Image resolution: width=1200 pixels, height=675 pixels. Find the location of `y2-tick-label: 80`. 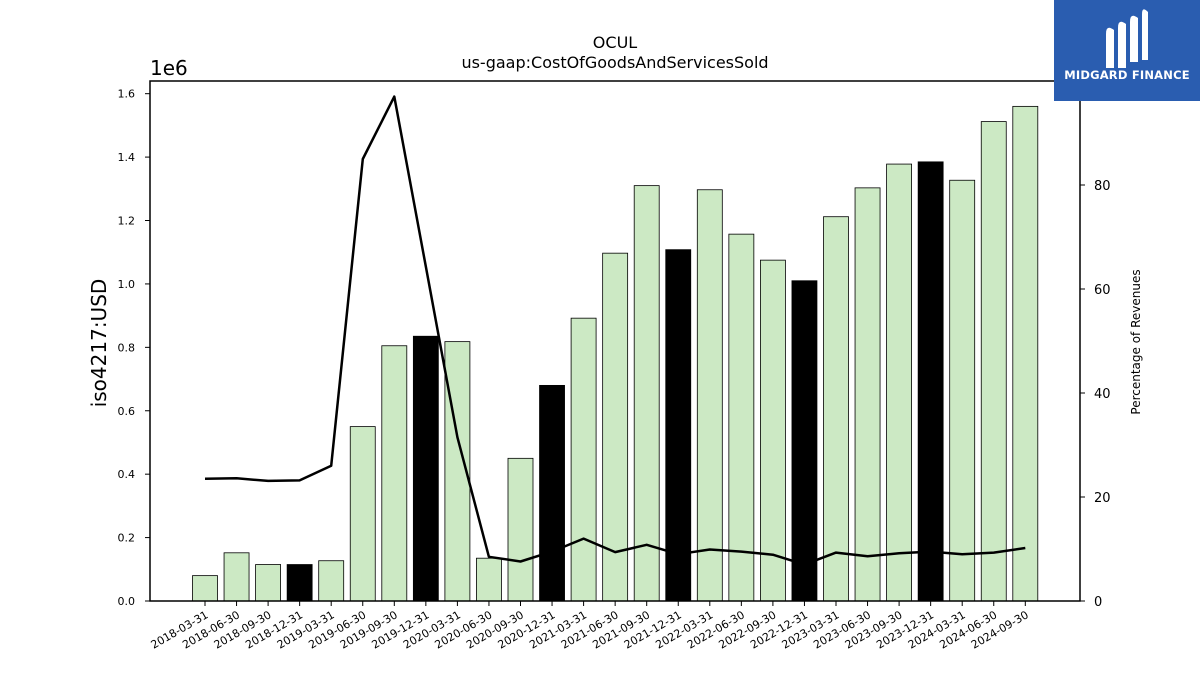

y2-tick-label: 80 is located at coordinates (1102, 186).